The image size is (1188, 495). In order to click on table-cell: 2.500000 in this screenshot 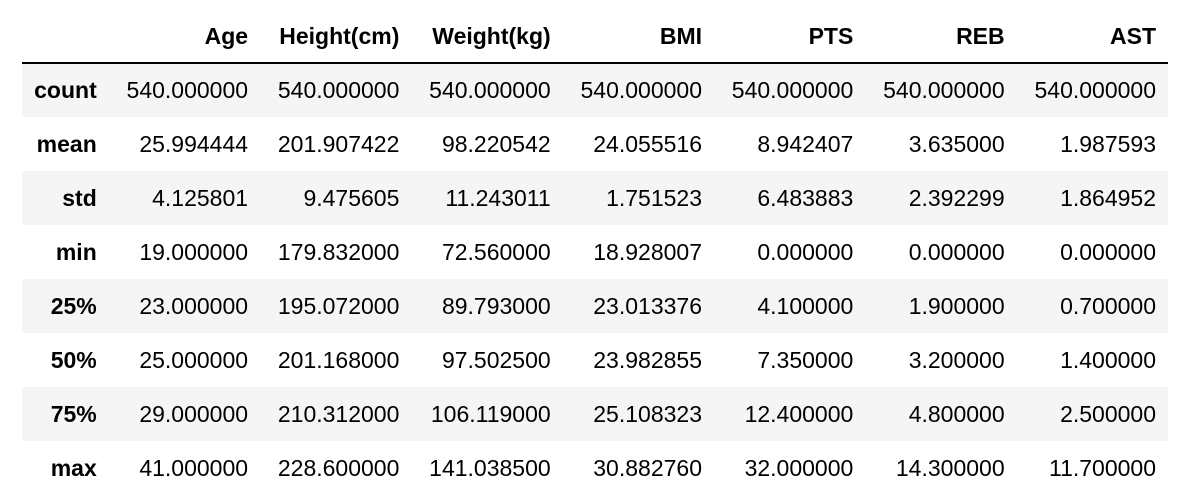, I will do `click(1108, 413)`.